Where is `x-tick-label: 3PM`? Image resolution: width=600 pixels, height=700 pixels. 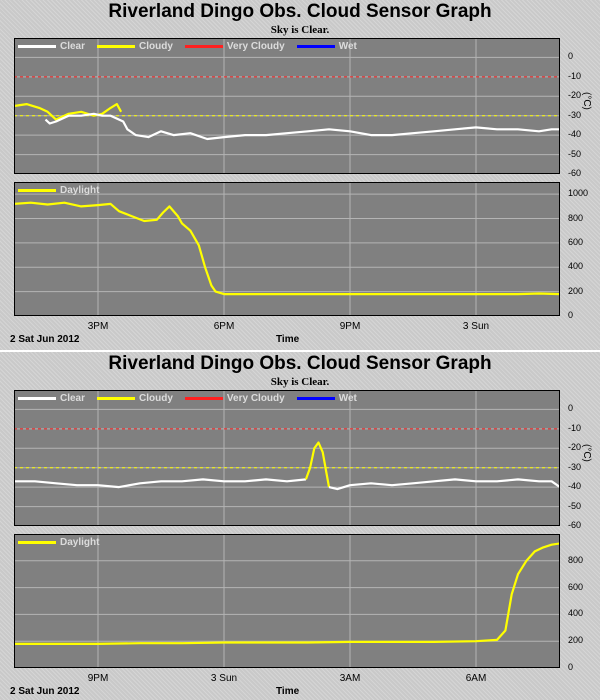 x-tick-label: 3PM is located at coordinates (98, 326).